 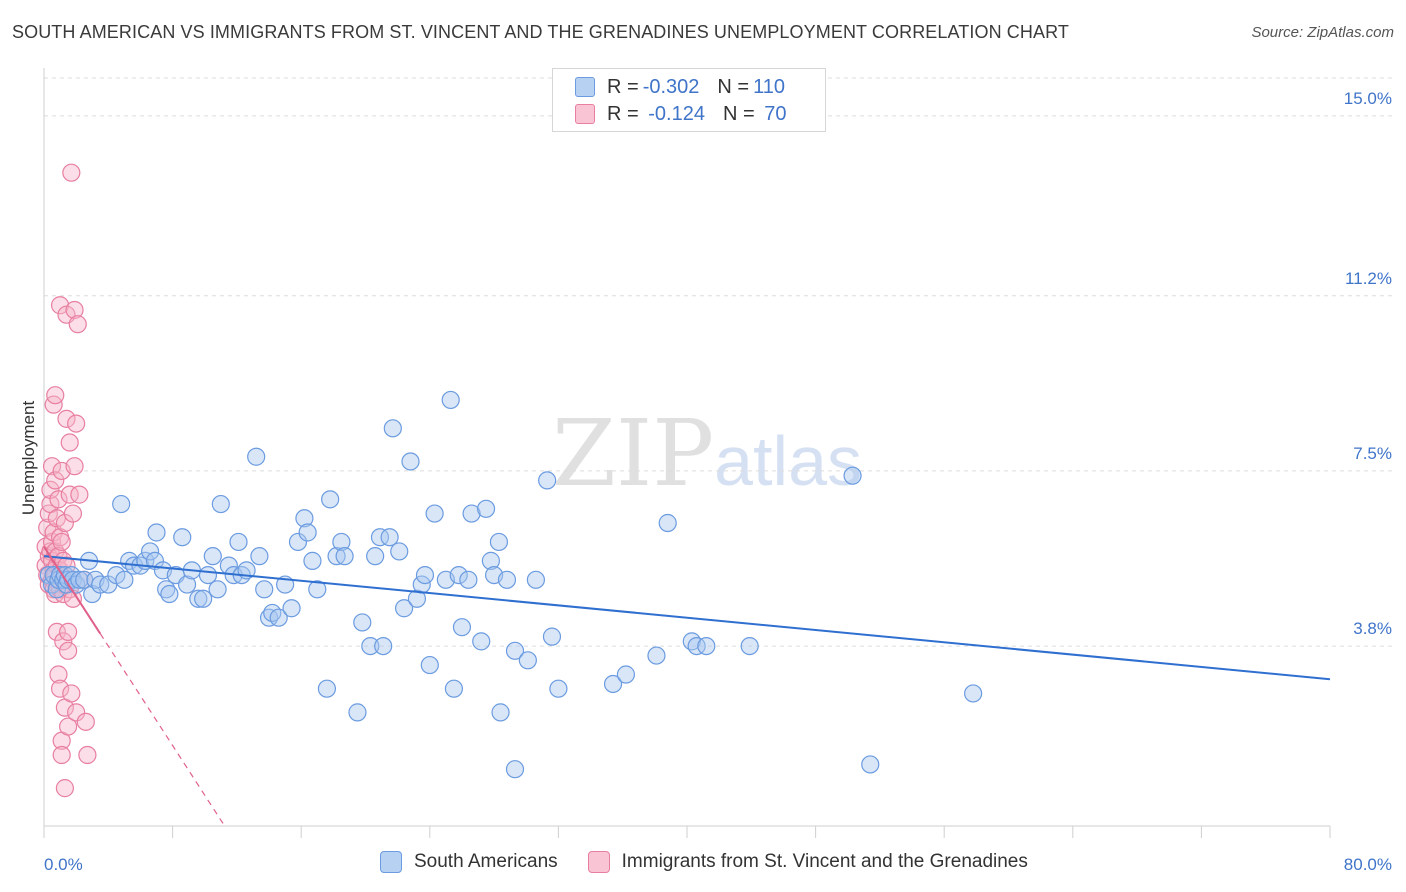 What do you see at coordinates (63, 864) in the screenshot?
I see `x-tick-label-0: 0.0%` at bounding box center [63, 864].